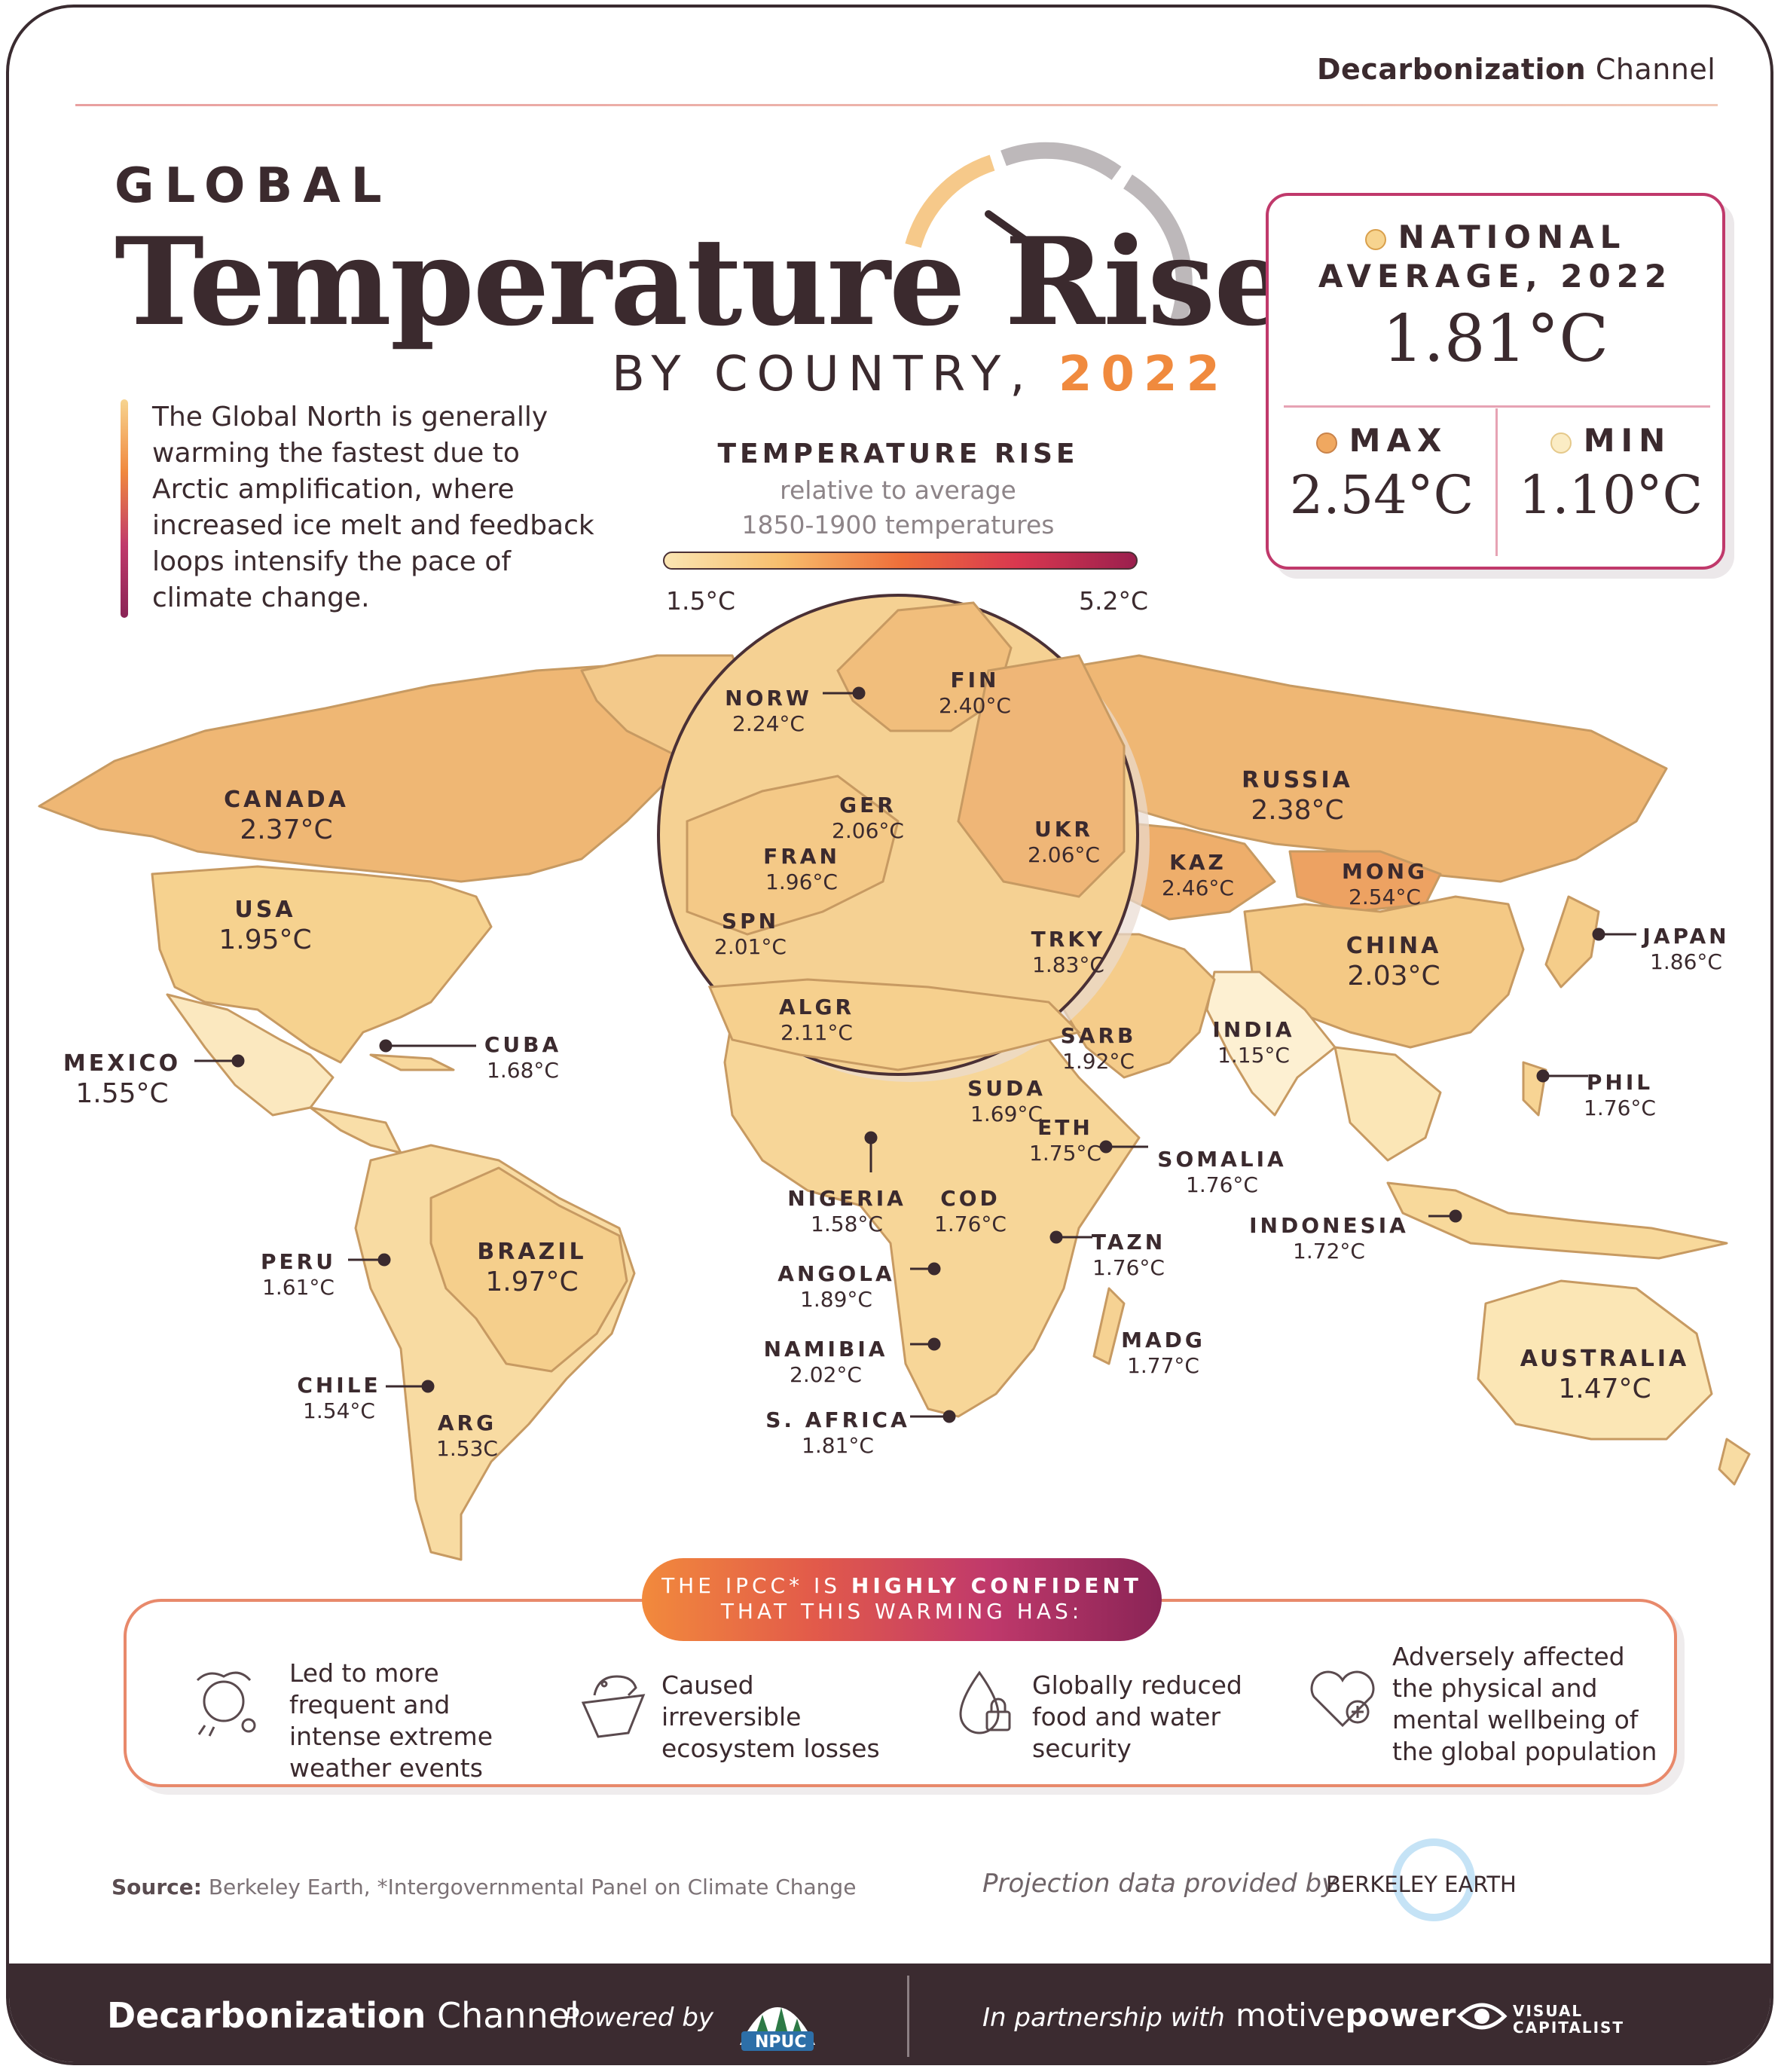 This screenshot has width=1781, height=2072. I want to click on legend-color-bar, so click(900, 561).